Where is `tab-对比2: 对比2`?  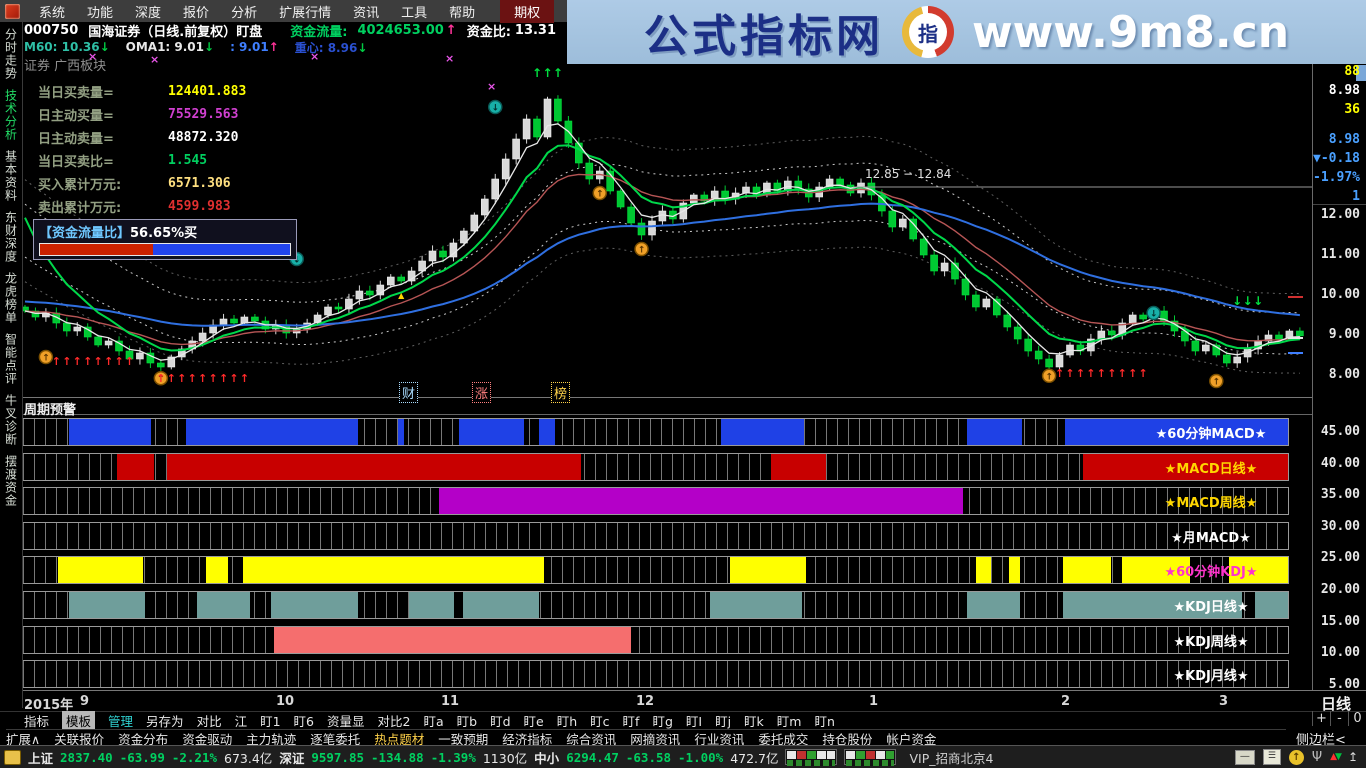 tab-对比2: 对比2 is located at coordinates (394, 721).